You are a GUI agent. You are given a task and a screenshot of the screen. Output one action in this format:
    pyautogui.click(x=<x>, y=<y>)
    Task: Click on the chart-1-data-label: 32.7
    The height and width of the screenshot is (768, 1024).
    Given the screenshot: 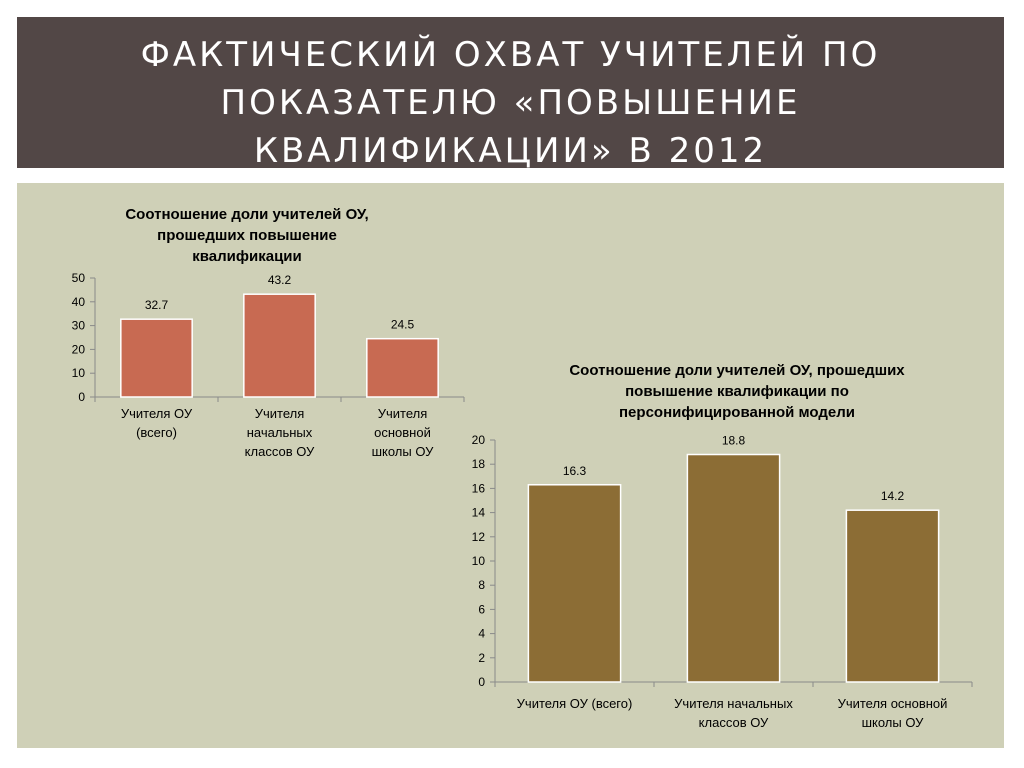 What is the action you would take?
    pyautogui.click(x=157, y=305)
    